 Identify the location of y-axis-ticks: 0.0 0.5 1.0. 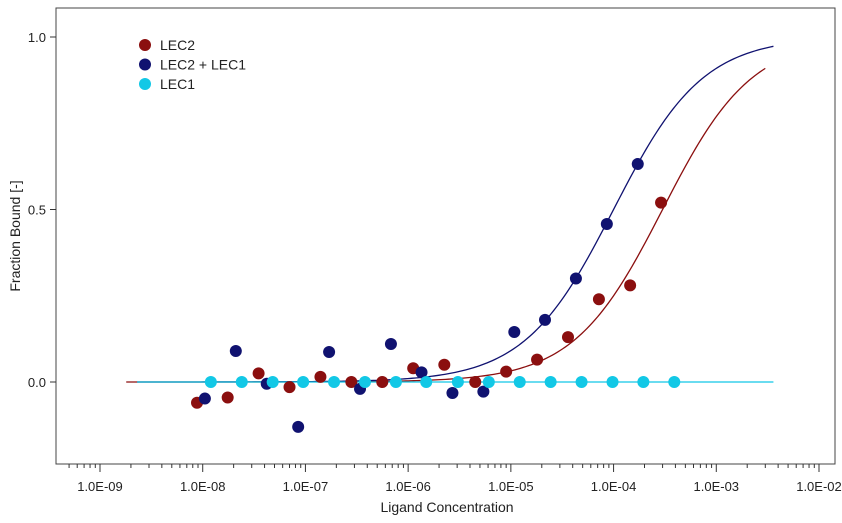
(42, 210).